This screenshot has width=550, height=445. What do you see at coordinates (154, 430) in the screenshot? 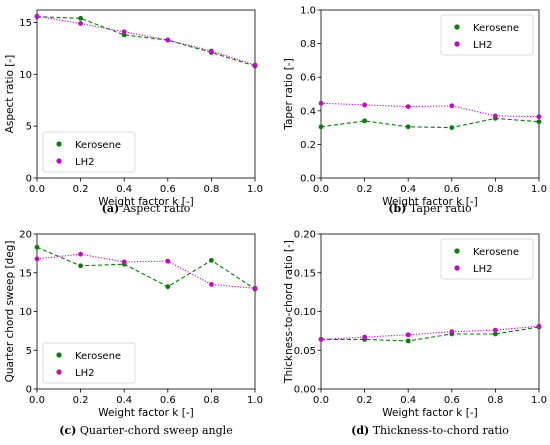
I see `caption-text: Quarter-chord sweep angle` at bounding box center [154, 430].